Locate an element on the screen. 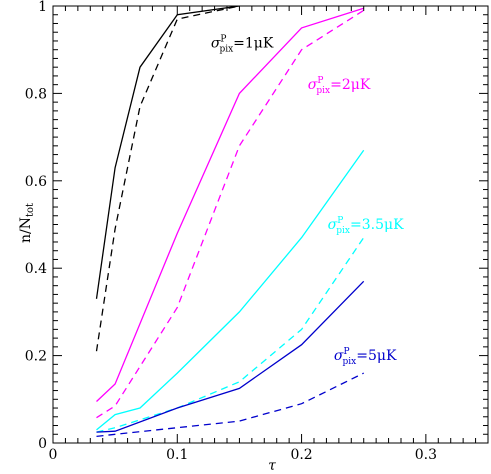 Image resolution: width=491 pixels, height=474 pixels. series-annotation-4: σP pix=5μK is located at coordinates (365, 357).